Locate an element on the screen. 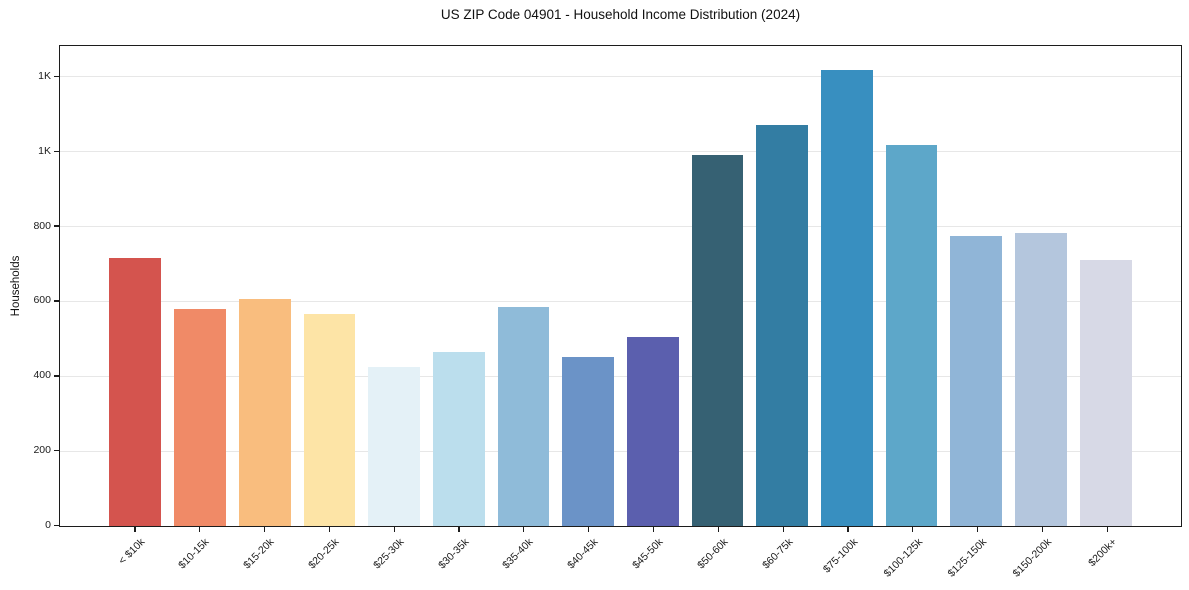 The width and height of the screenshot is (1189, 590). x-tick-label: $15-20k is located at coordinates (259, 554).